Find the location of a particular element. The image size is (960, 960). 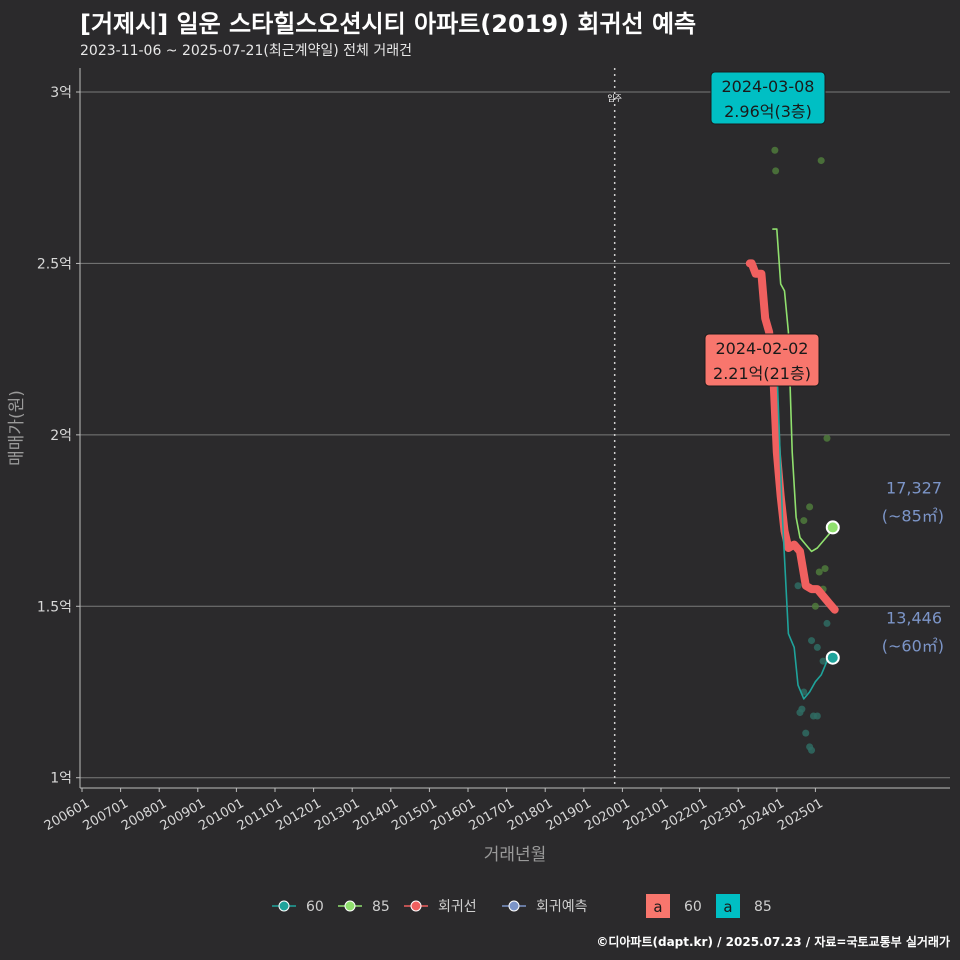

end-count-label-85: 17,327 is located at coordinates (914, 487).